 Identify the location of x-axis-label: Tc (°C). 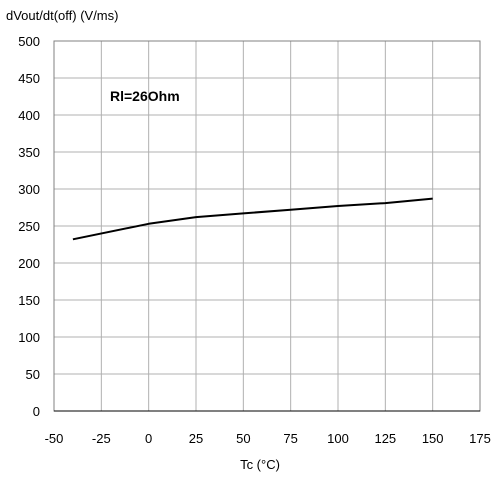
(260, 464).